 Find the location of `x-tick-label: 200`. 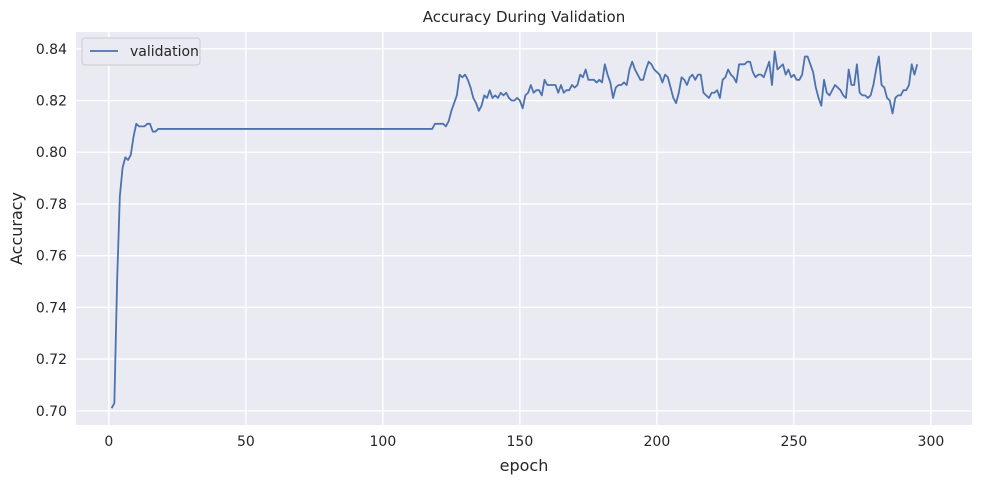

x-tick-label: 200 is located at coordinates (657, 442).